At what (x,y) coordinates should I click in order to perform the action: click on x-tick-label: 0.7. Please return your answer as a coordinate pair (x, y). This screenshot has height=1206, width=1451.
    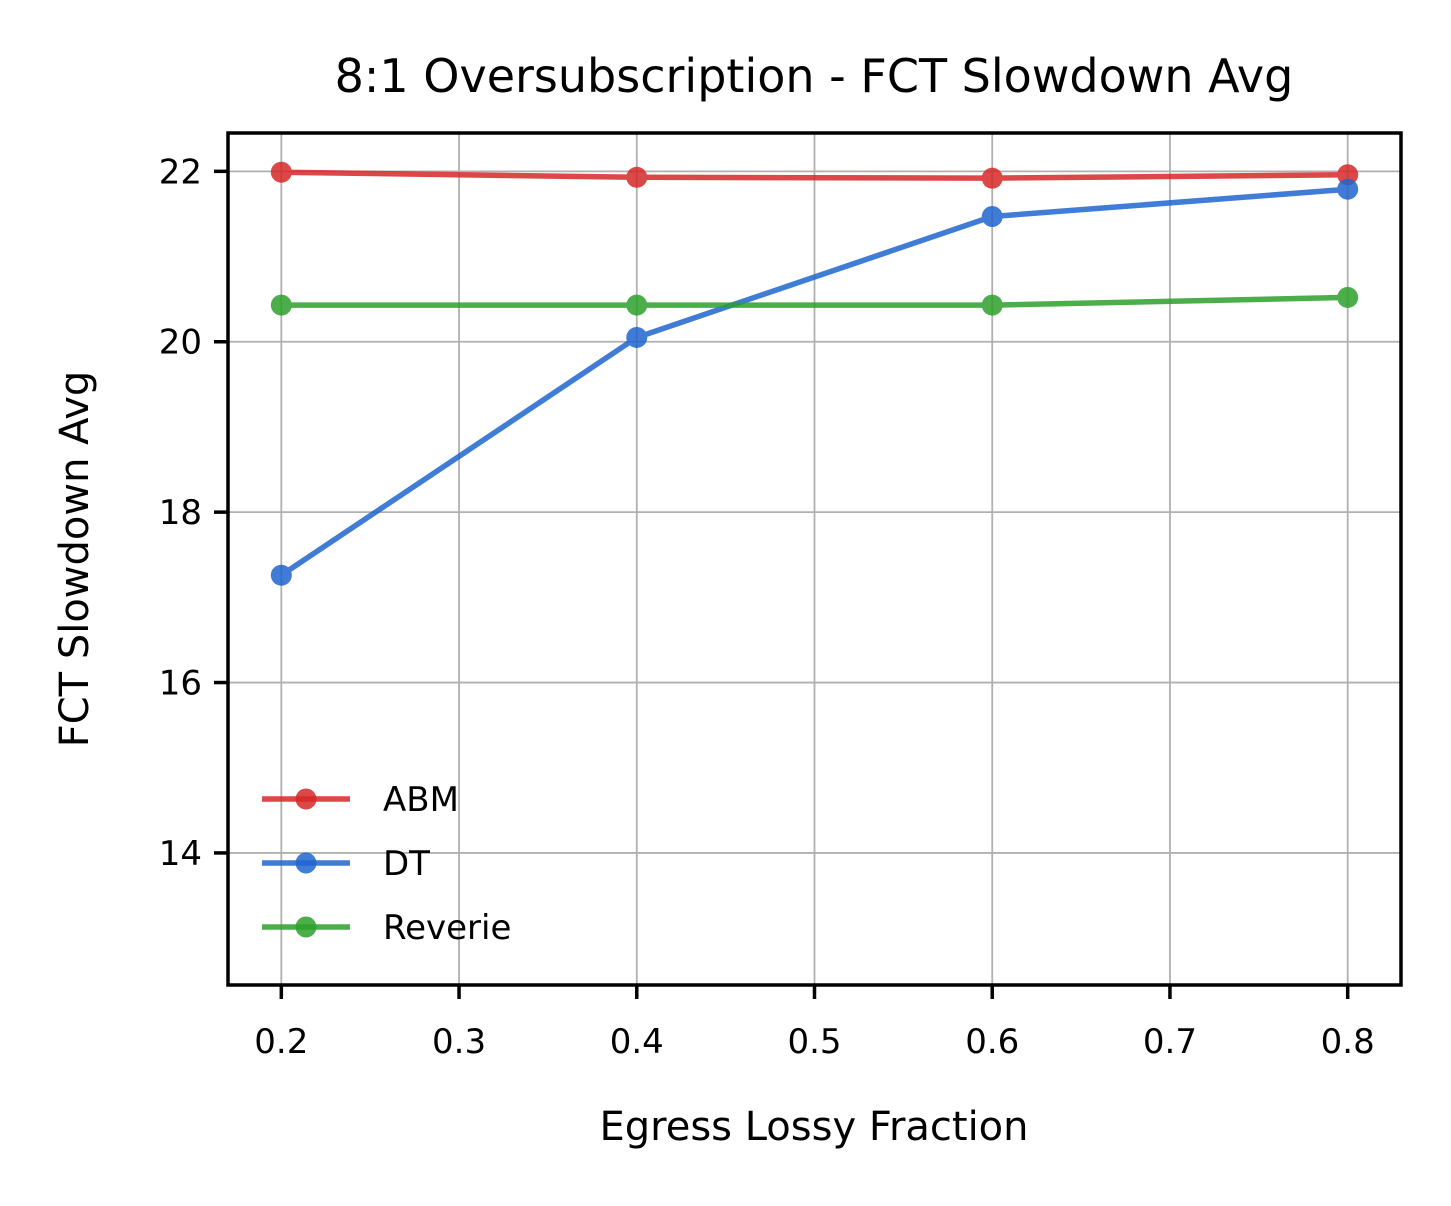
    Looking at the image, I should click on (1170, 1042).